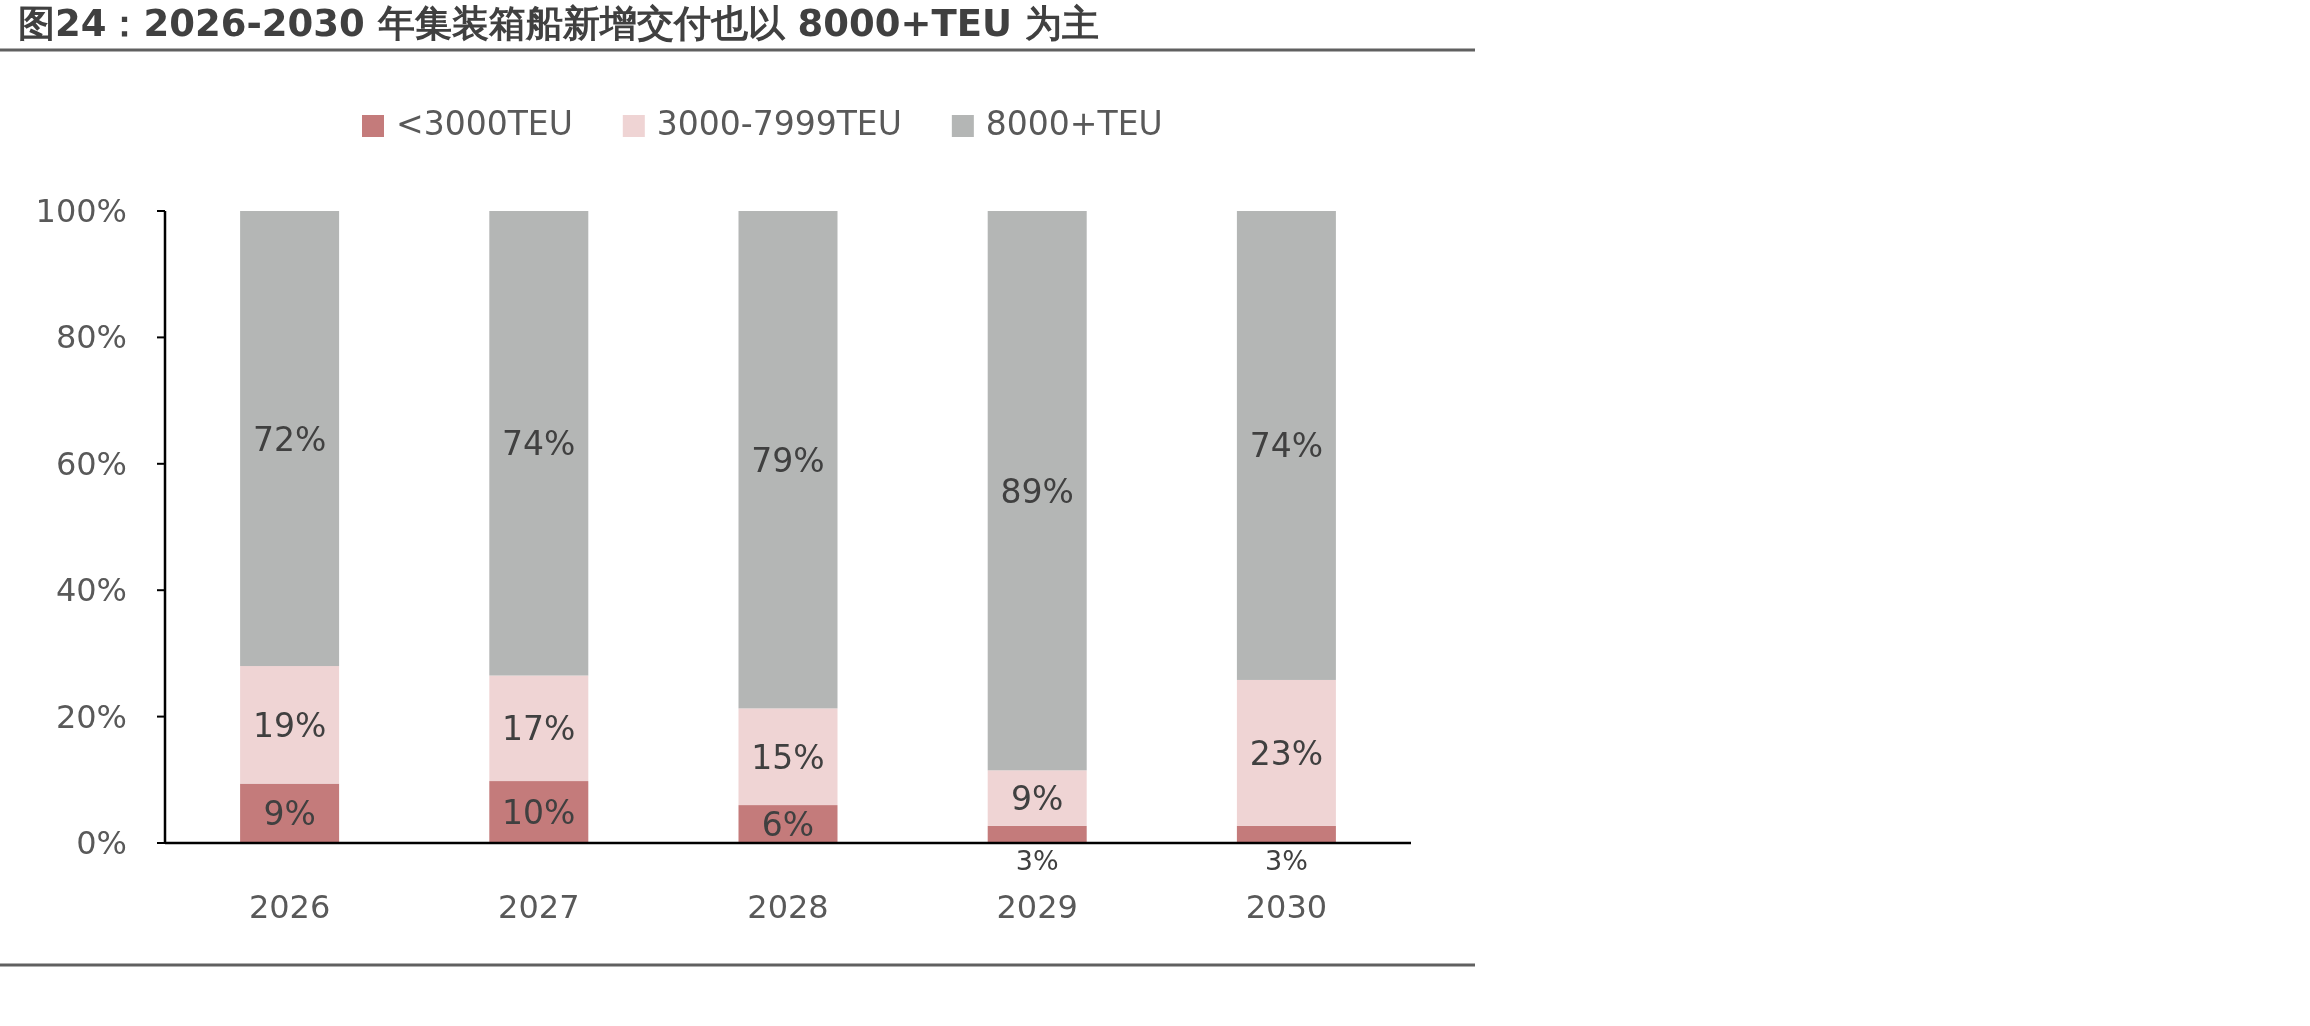 This screenshot has height=1026, width=2310. What do you see at coordinates (539, 907) in the screenshot?
I see `x-tick-label: 2027` at bounding box center [539, 907].